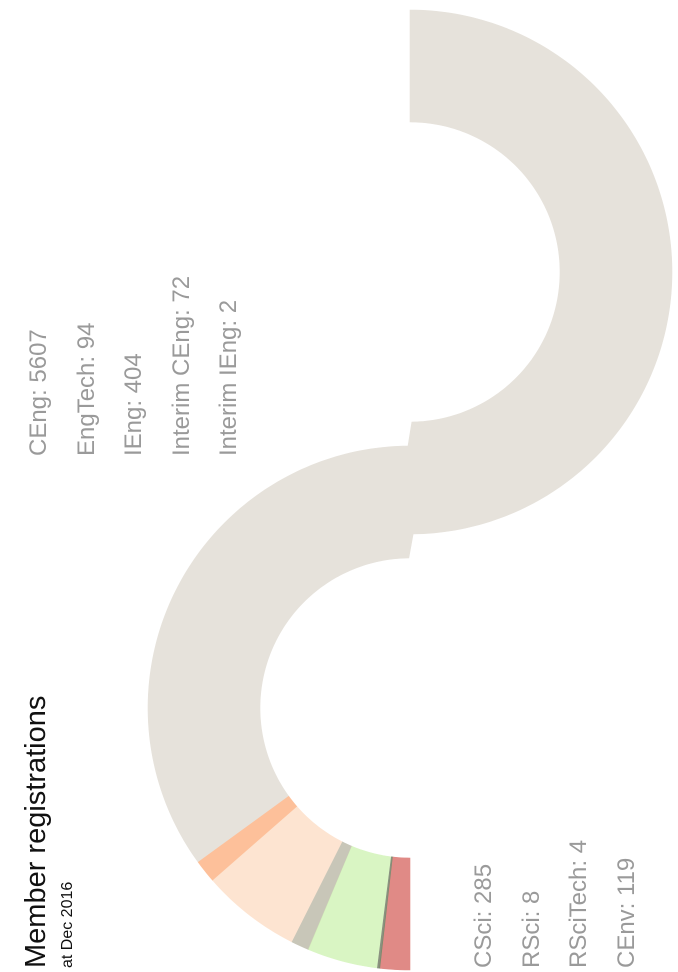 The height and width of the screenshot is (972, 678). Describe the element at coordinates (395, 913) in the screenshot. I see `segment-cenv` at that location.